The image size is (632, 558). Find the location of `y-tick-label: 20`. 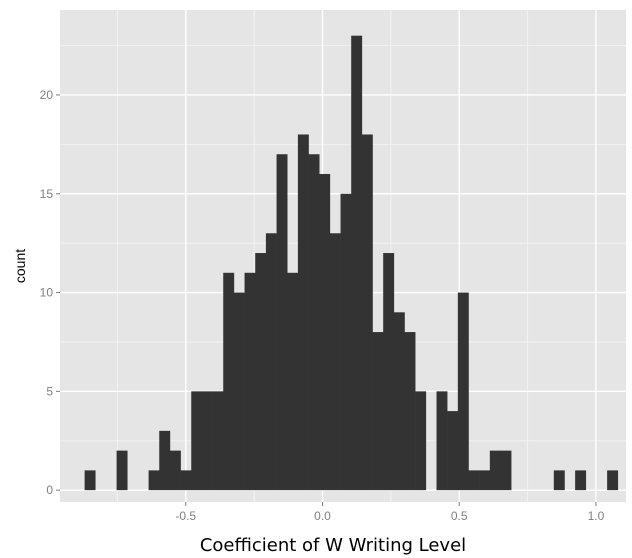

y-tick-label: 20 is located at coordinates (47, 95).